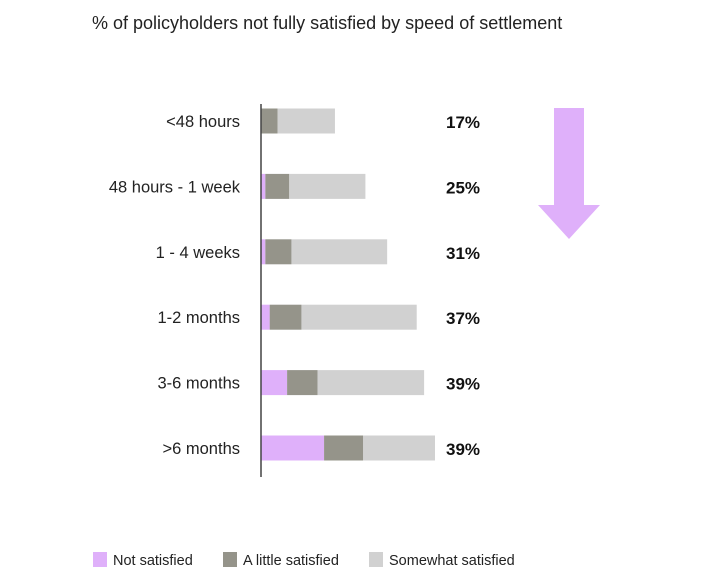 The image size is (704, 575). What do you see at coordinates (153, 561) in the screenshot?
I see `legend-label-not-satisfied: Not satisfied` at bounding box center [153, 561].